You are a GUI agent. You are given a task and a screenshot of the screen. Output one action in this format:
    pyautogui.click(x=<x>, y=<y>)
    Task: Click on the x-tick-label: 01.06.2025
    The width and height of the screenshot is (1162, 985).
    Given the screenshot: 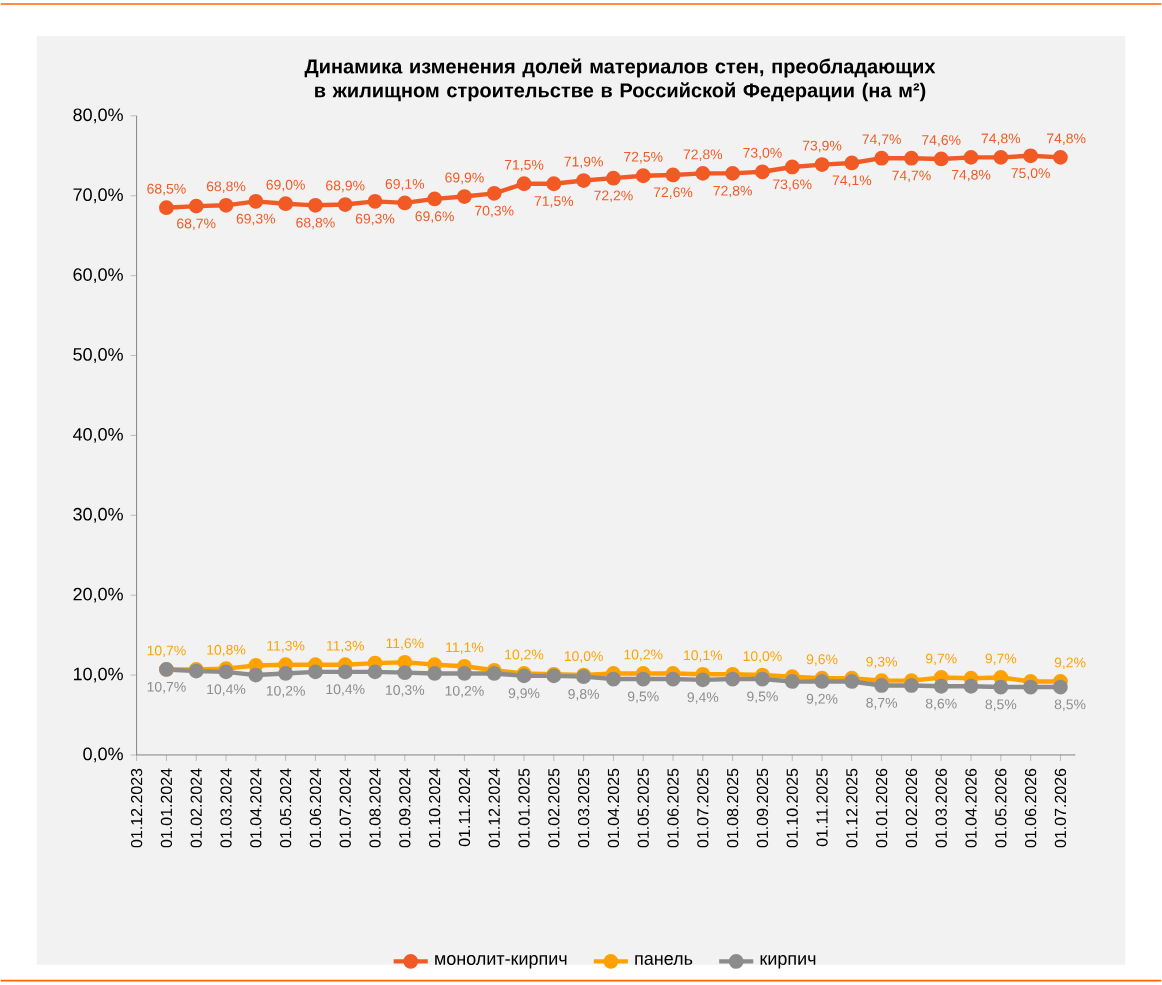 What is the action you would take?
    pyautogui.click(x=673, y=808)
    